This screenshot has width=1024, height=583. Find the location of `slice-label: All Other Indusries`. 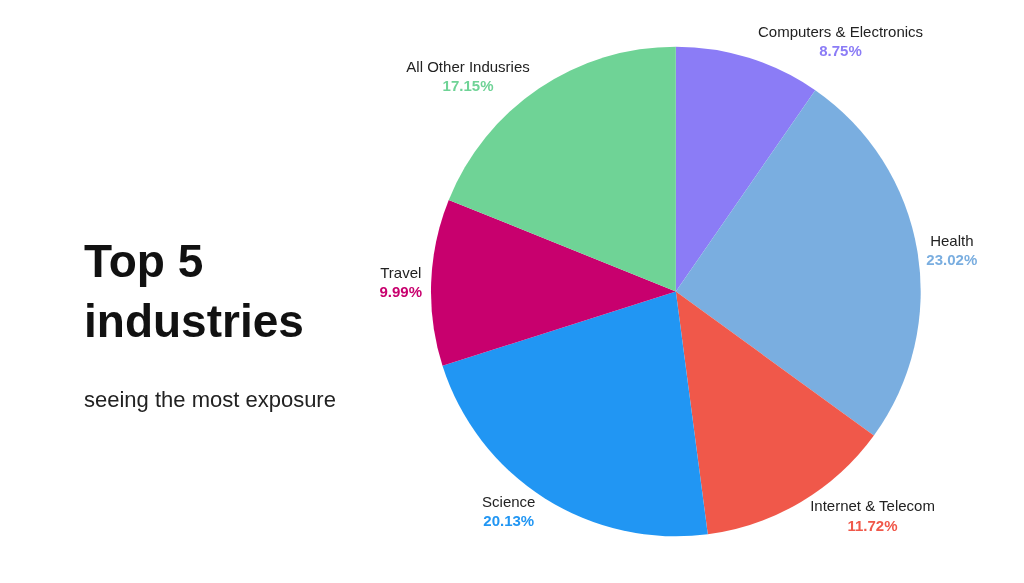

slice-label: All Other Indusries is located at coordinates (468, 66).